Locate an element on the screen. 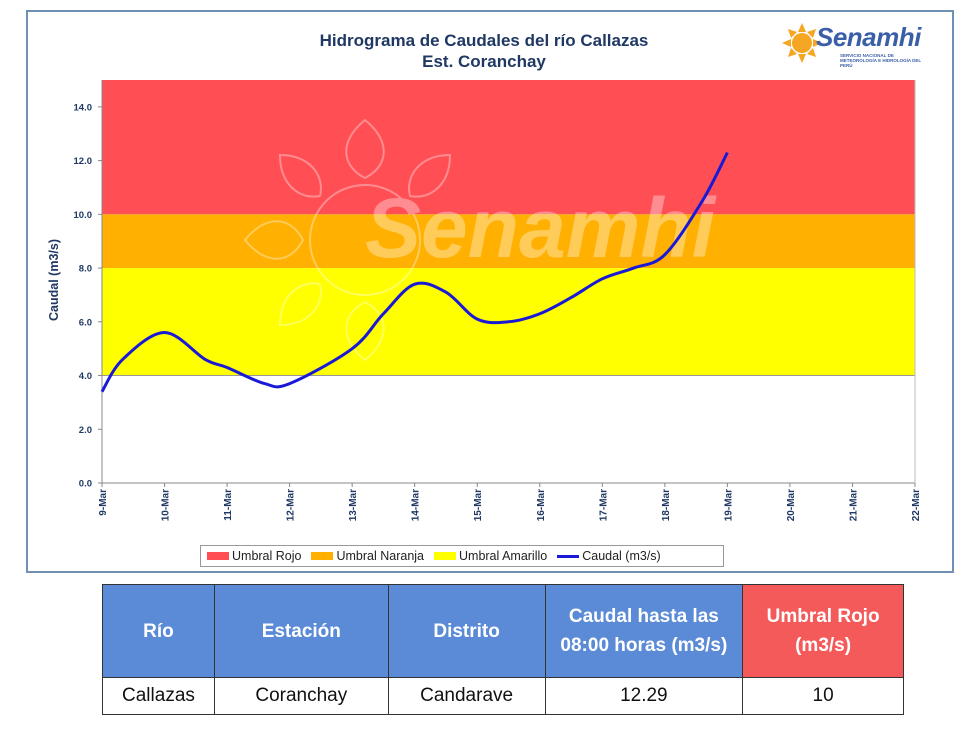 This screenshot has width=980, height=736. x-tick-label: 19-Mar is located at coordinates (728, 505).